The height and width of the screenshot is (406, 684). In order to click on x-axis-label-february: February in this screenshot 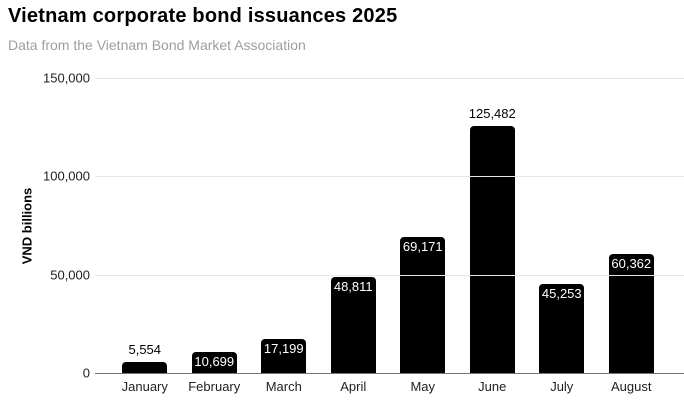, I will do `click(214, 386)`.